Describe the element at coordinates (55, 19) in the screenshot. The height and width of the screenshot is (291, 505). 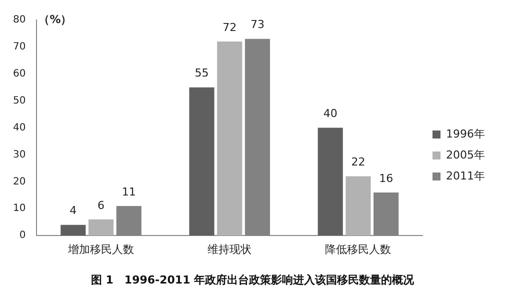
I see `y-axis-title: （%）` at that location.